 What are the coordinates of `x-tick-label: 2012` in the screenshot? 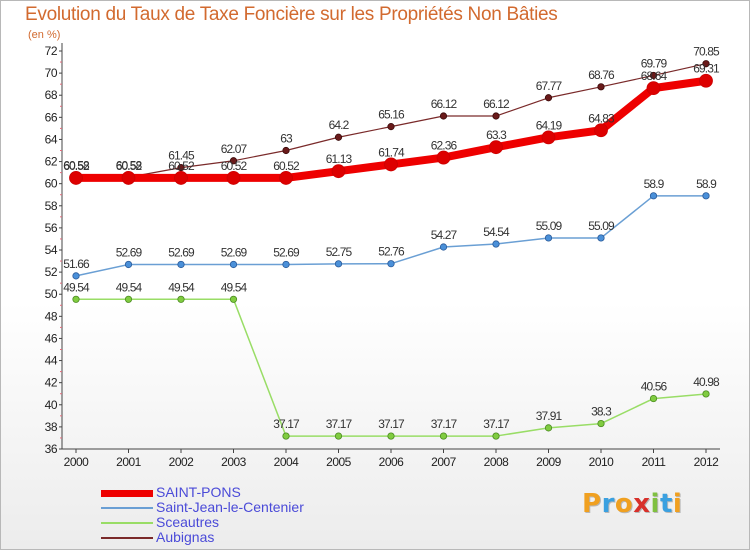 It's located at (707, 462).